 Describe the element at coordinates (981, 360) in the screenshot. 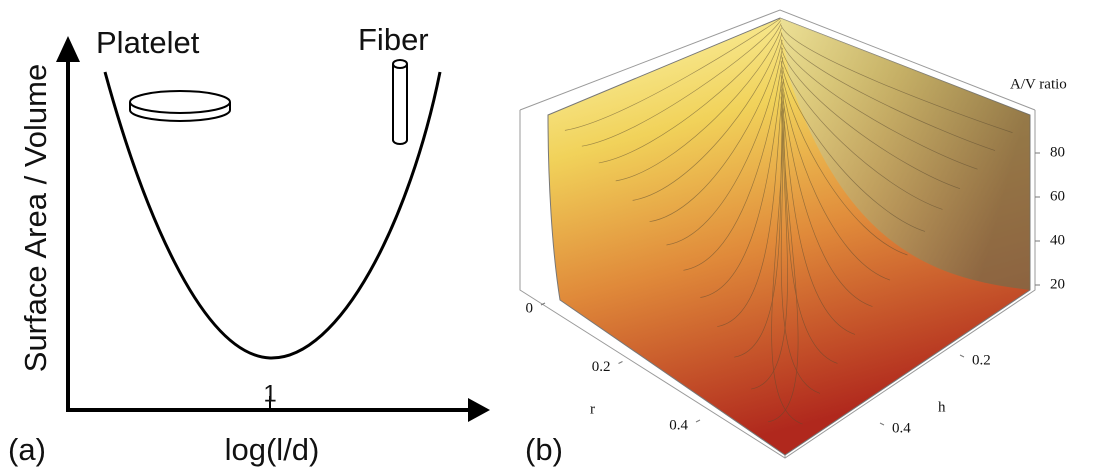

I see `y-tick-label: 0.2` at that location.